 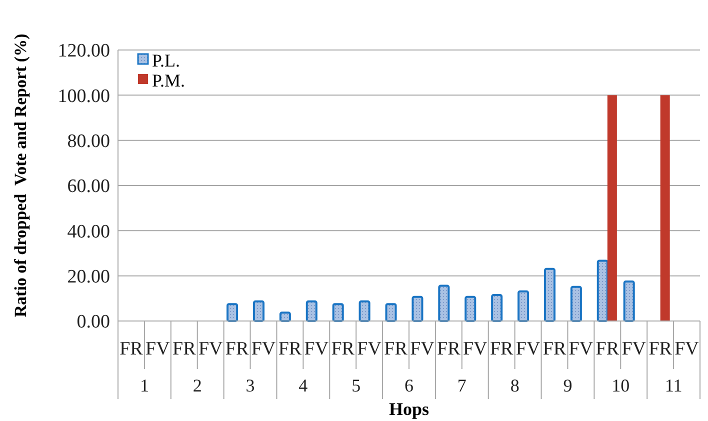 I want to click on text: 8, so click(x=515, y=385).